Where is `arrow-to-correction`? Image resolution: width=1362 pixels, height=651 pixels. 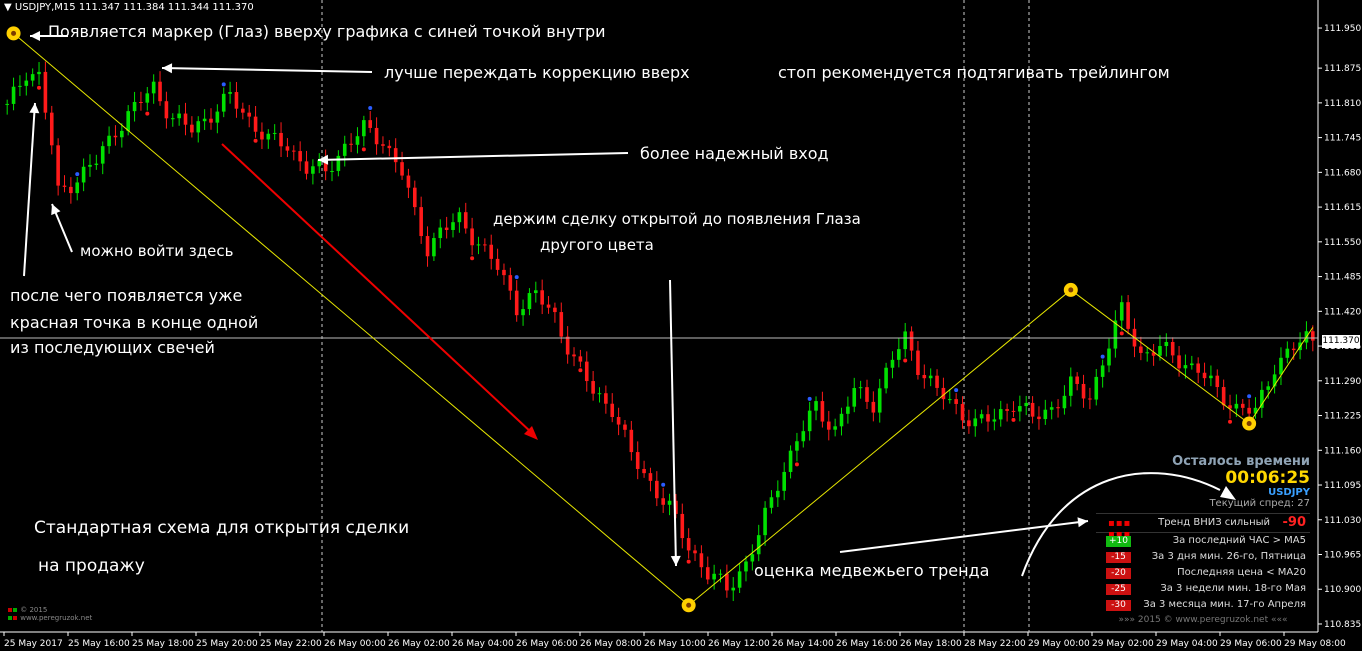
arrow-to-correction is located at coordinates (267, 70).